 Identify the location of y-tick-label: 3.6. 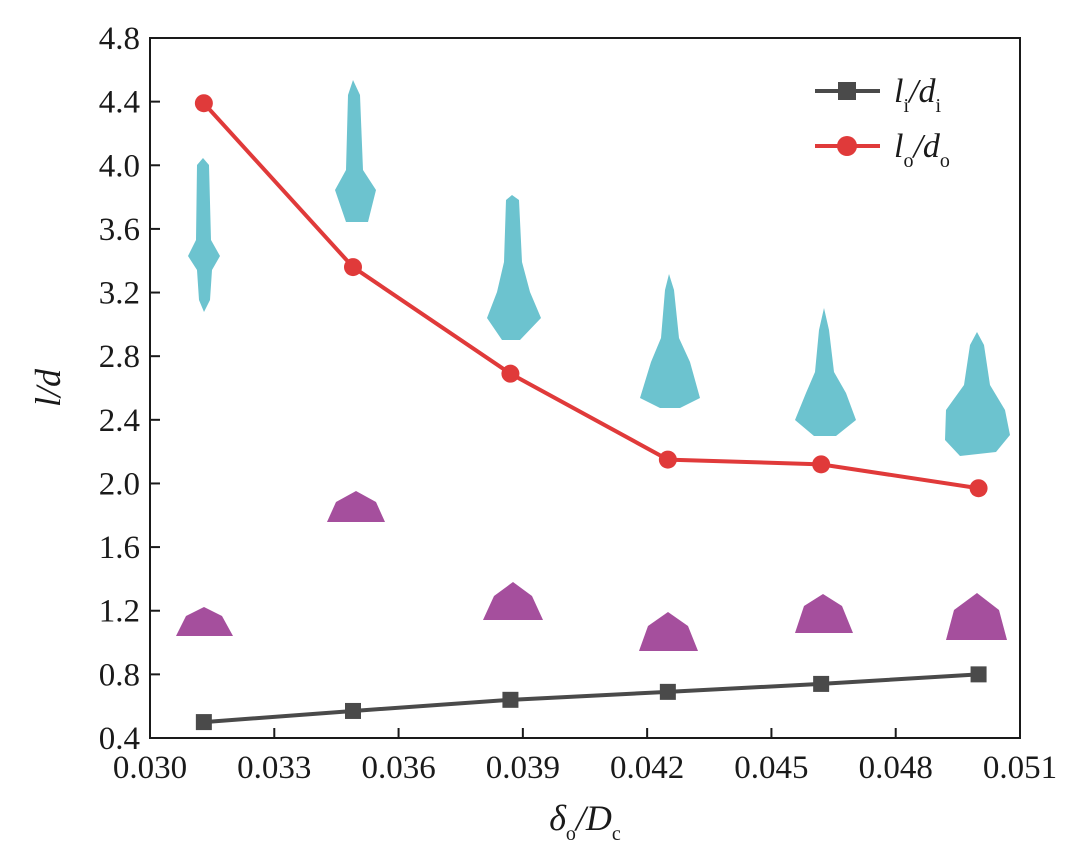
(119, 230).